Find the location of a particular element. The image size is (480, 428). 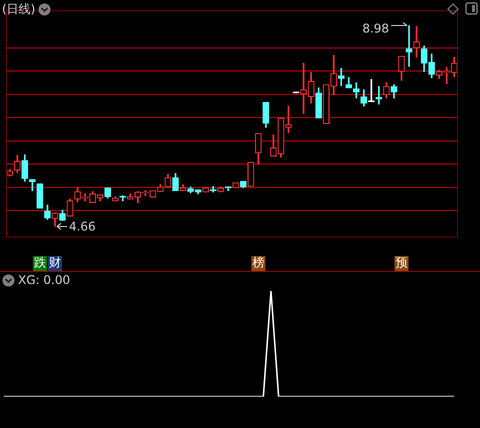

chart-title: XG: 0.00 is located at coordinates (44, 280).